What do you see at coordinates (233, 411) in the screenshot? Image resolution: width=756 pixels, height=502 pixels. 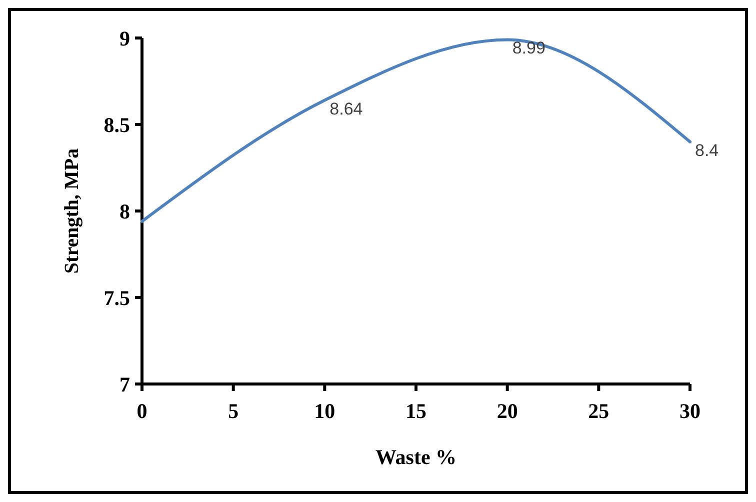 I see `x-tick-label: 5` at bounding box center [233, 411].